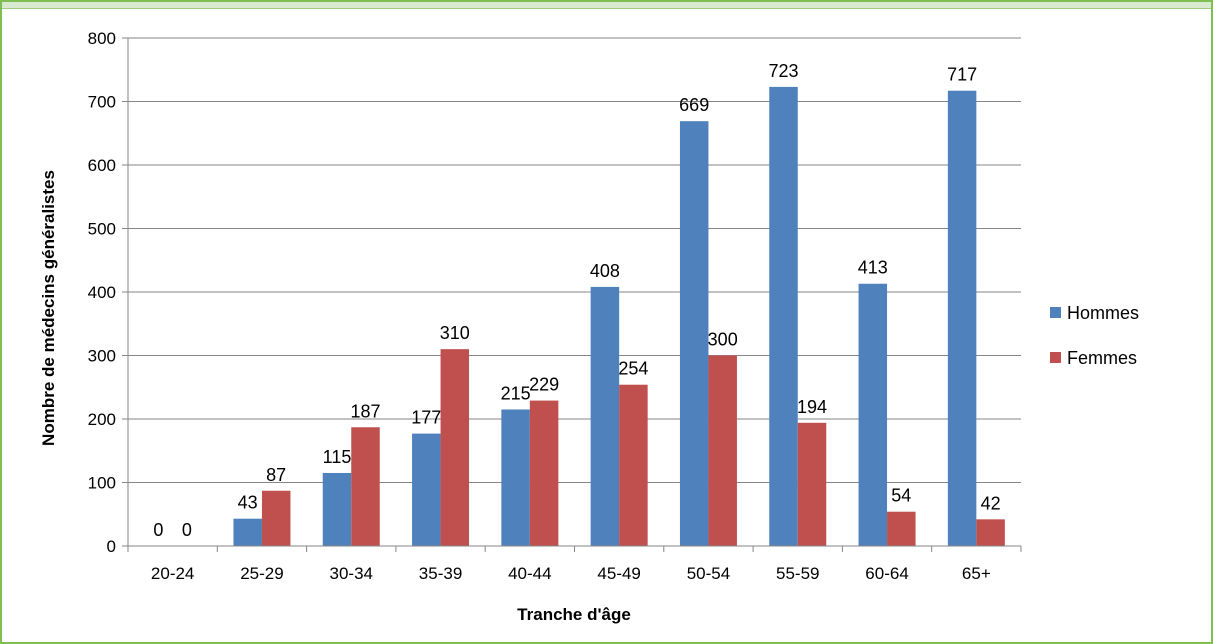 This screenshot has width=1213, height=644. What do you see at coordinates (783, 71) in the screenshot?
I see `data-label-hommes: 723` at bounding box center [783, 71].